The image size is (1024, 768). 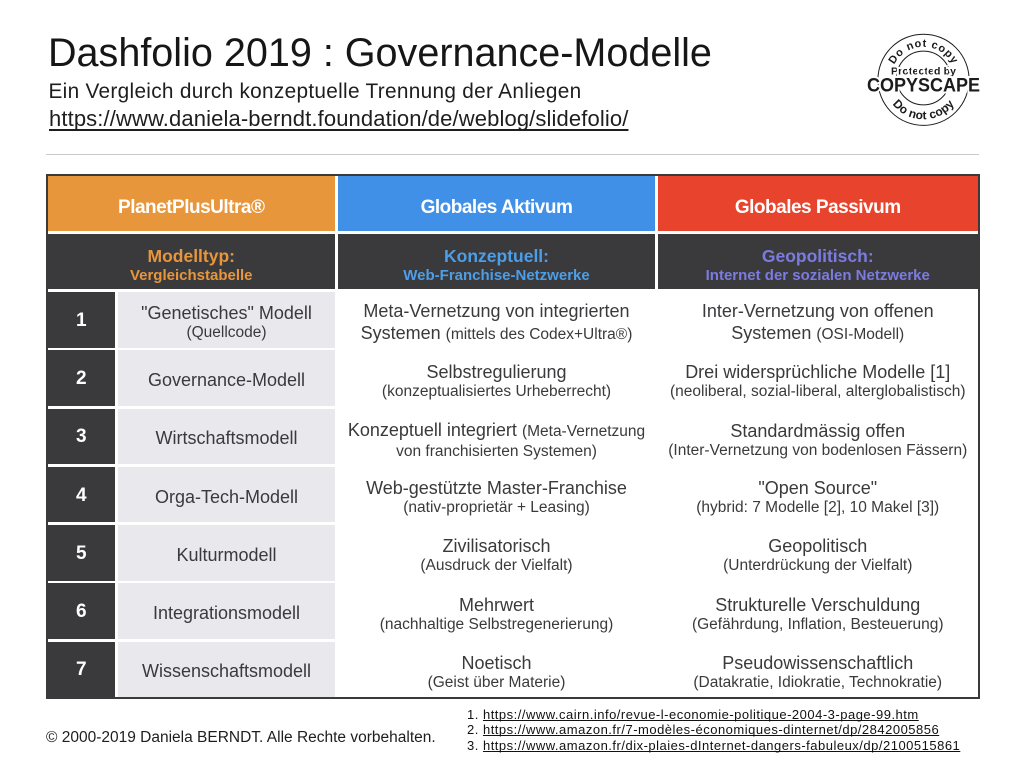 What do you see at coordinates (923, 86) in the screenshot?
I see `svg-text: COPYSCAPE` at bounding box center [923, 86].